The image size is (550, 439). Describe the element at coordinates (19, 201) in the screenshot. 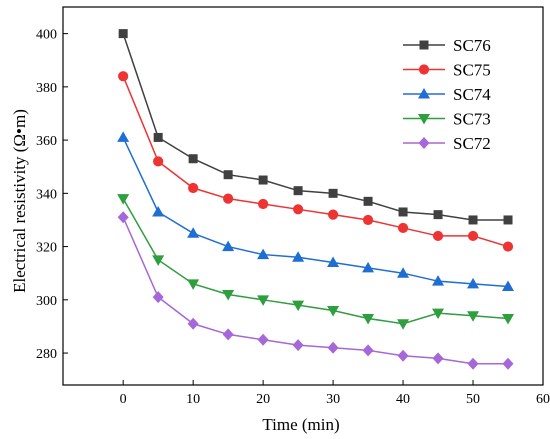

I see `y-axis-title: Electrical resistivity (Ω•m)` at that location.